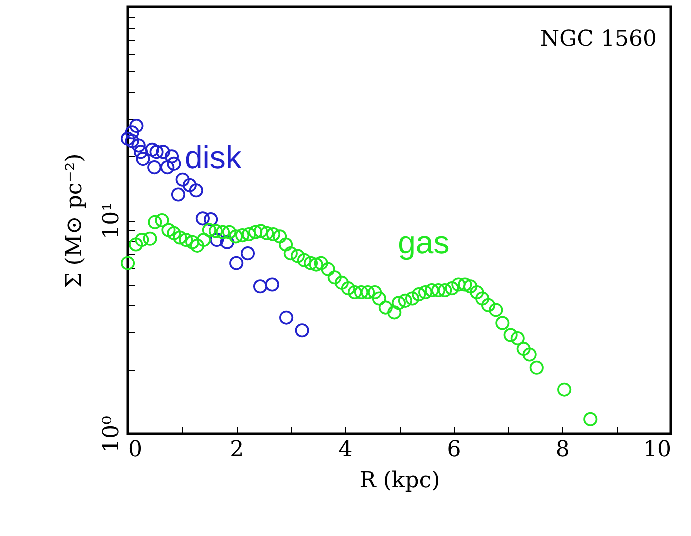 The image size is (691, 536). I want to click on y-tick-label: 10¹, so click(112, 221).